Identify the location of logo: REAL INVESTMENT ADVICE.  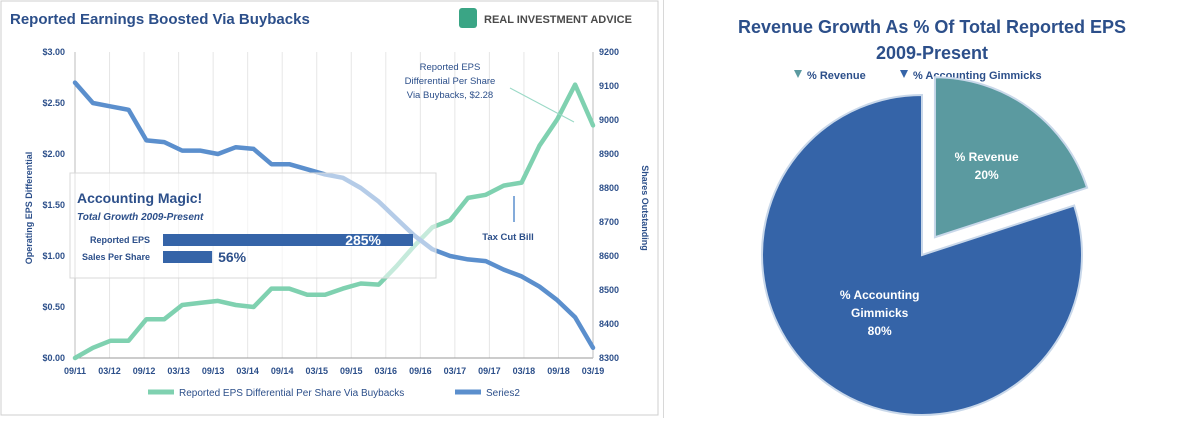
(545, 18).